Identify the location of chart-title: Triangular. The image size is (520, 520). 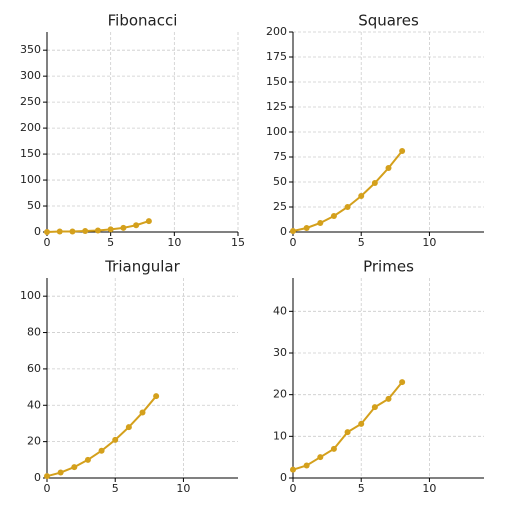
(142, 267).